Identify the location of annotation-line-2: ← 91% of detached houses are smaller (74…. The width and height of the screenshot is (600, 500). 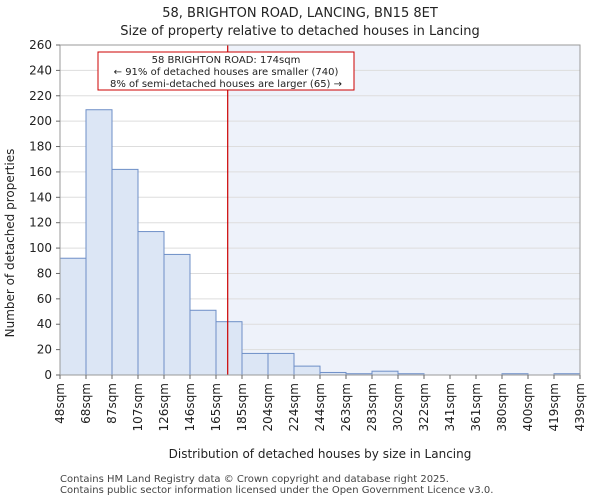
(226, 72).